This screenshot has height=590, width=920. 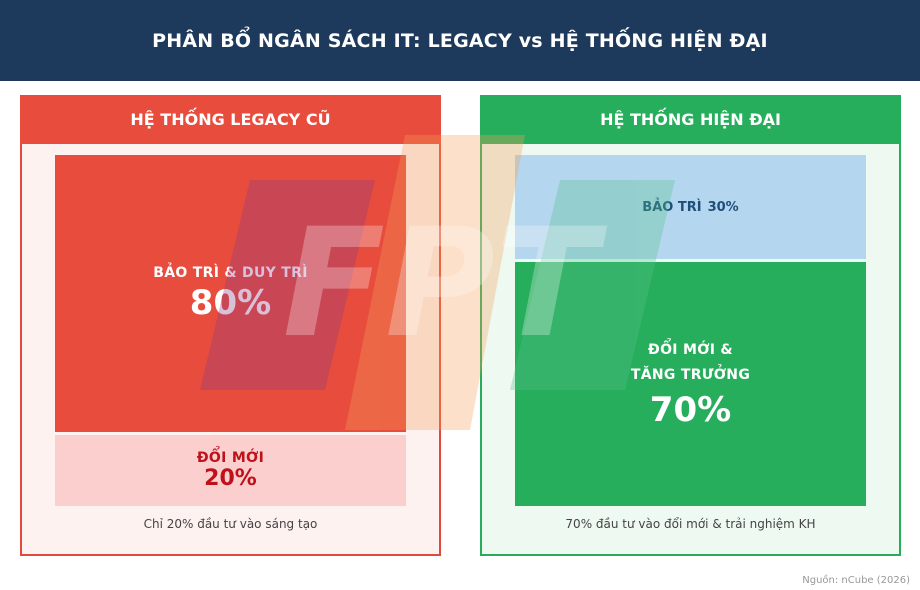 I want to click on legacy-maintenance-label: BẢO TRÌ & DUY TRÌ, so click(x=230, y=272).